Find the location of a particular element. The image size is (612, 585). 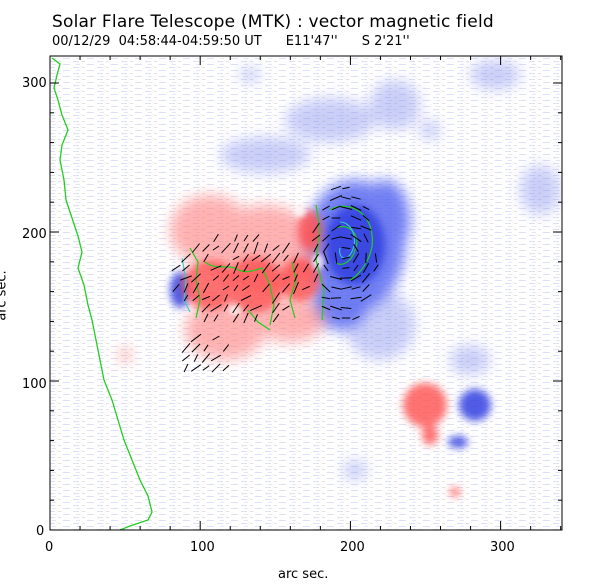

y-tick-label-0: 0 is located at coordinates (40, 531).